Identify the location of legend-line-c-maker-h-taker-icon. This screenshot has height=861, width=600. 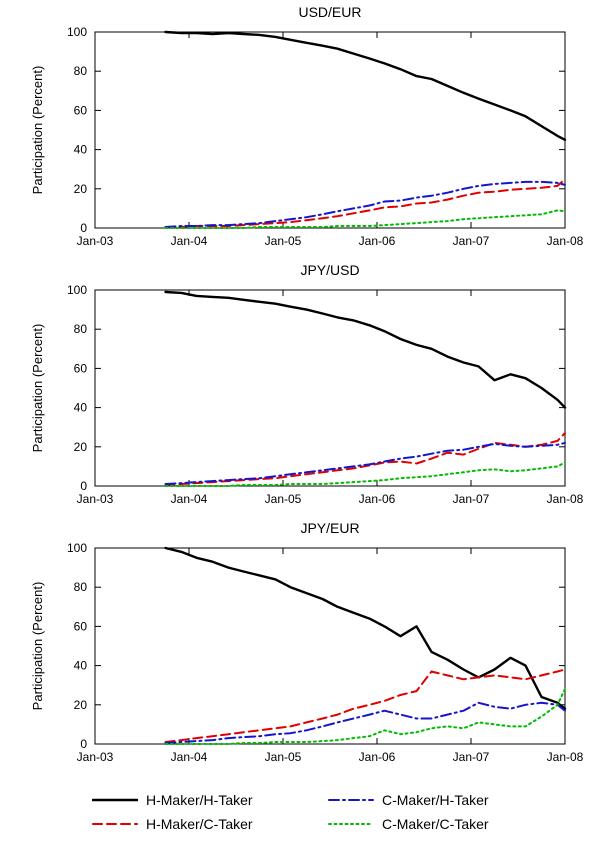
(351, 800).